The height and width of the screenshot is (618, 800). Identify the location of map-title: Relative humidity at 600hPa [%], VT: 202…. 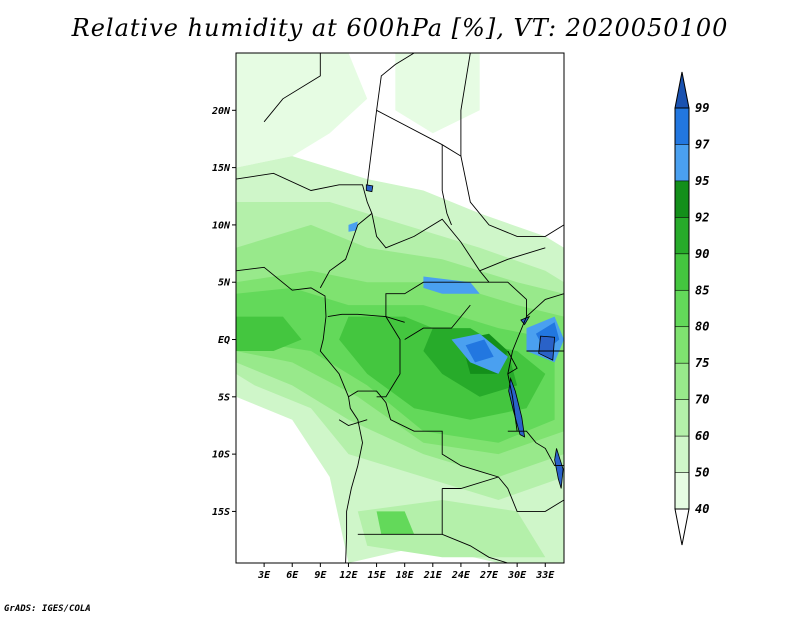
(400, 28).